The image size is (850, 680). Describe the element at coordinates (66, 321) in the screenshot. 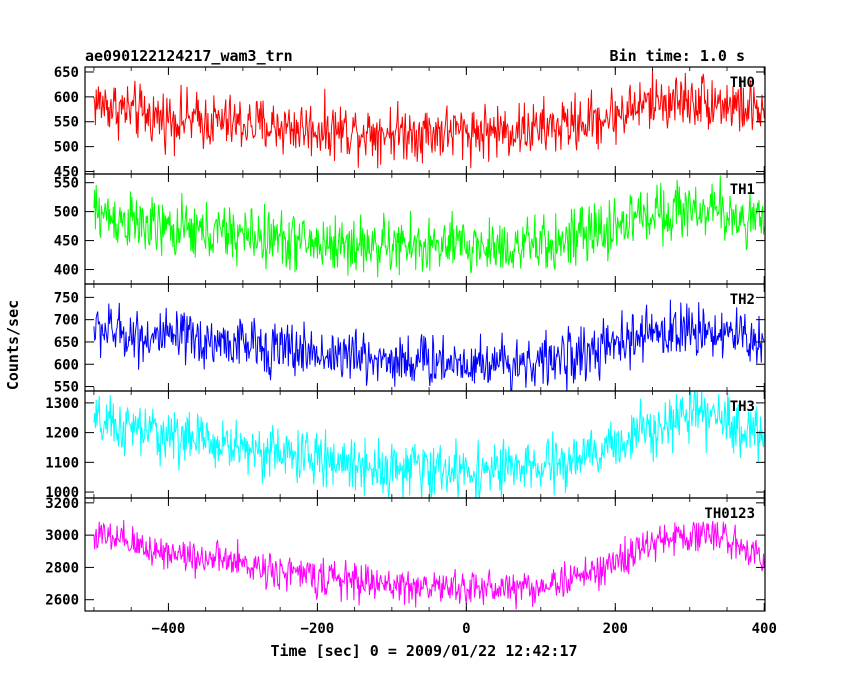

I see `y-tick-label: 700` at that location.